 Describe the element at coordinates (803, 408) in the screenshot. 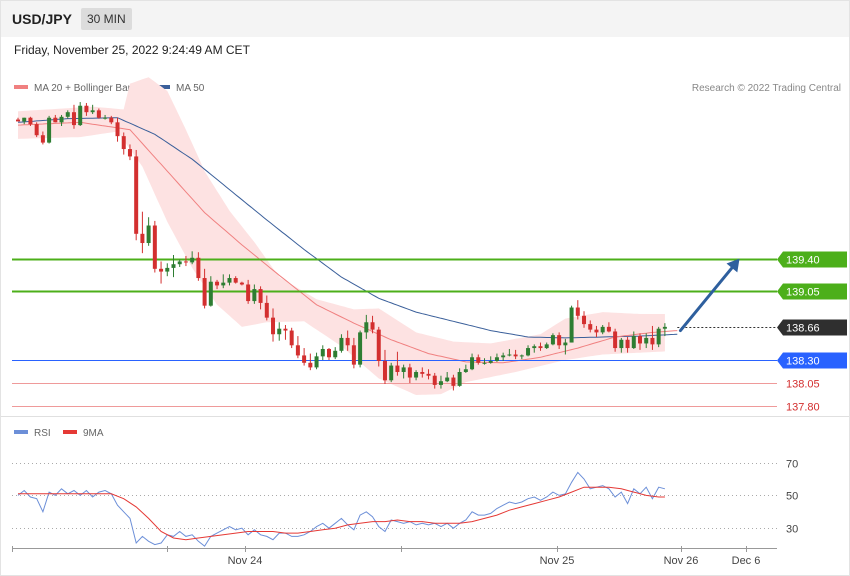

I see `level-label-137.80: 137.80` at that location.